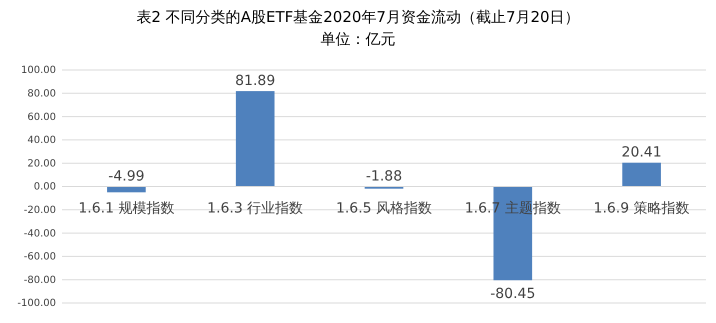 This screenshot has height=323, width=716. Describe the element at coordinates (358, 17) in the screenshot. I see `chart-title: 表2 不同分类的A股ETF基金2020年7月资金流动（截止7月20日）` at that location.